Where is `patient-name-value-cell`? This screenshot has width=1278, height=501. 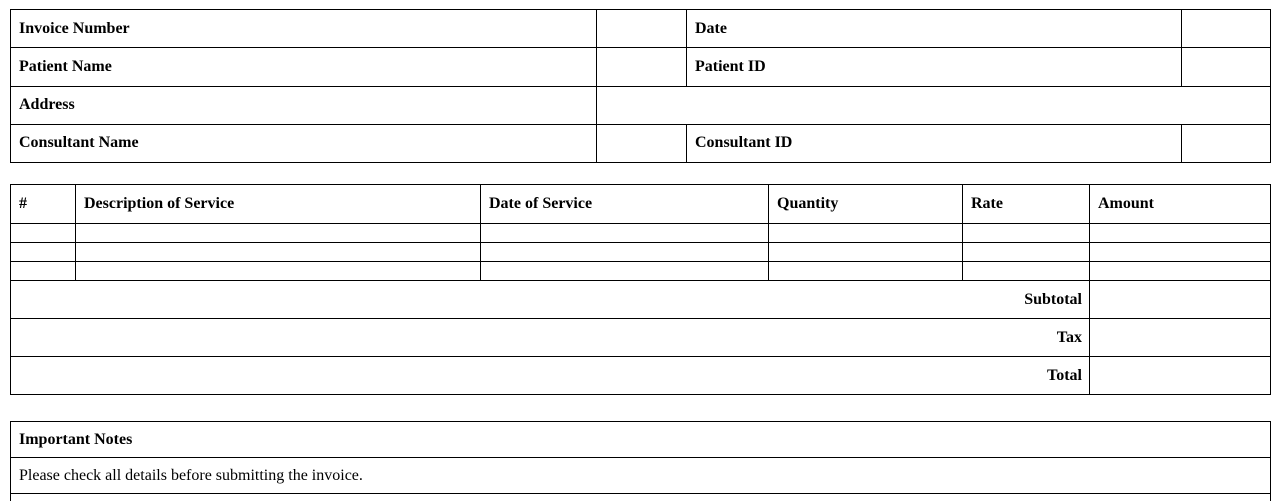 patient-name-value-cell is located at coordinates (641, 67).